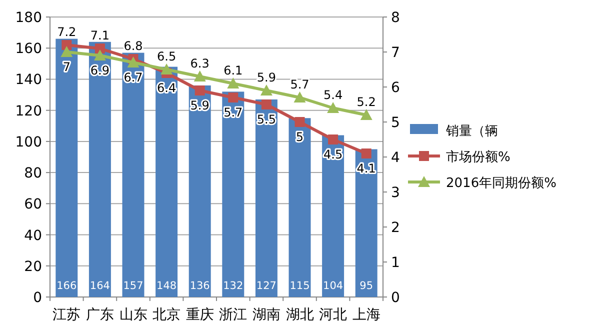  I want to click on legend-label: 销量（辆, so click(471, 131).